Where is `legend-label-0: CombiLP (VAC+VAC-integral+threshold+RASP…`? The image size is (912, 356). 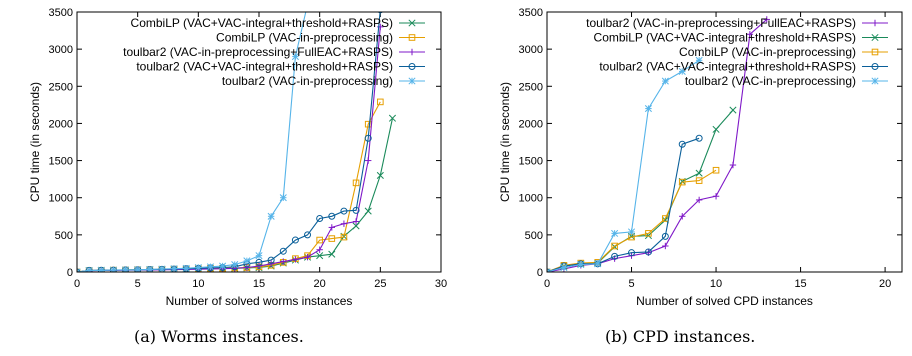
legend-label-0: CombiLP (VAC+VAC-integral+threshold+RASP… is located at coordinates (262, 23).